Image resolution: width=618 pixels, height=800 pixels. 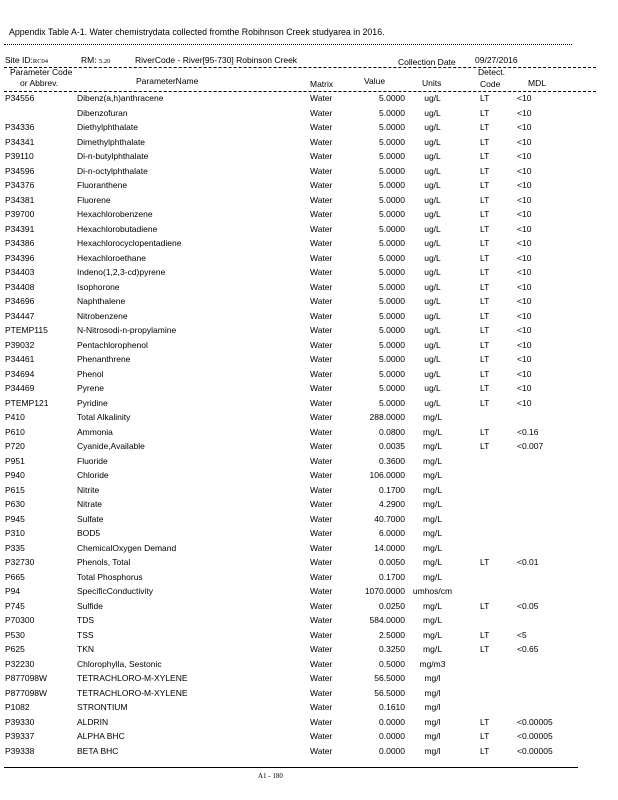 I want to click on cell-code: P625, so click(x=15, y=649).